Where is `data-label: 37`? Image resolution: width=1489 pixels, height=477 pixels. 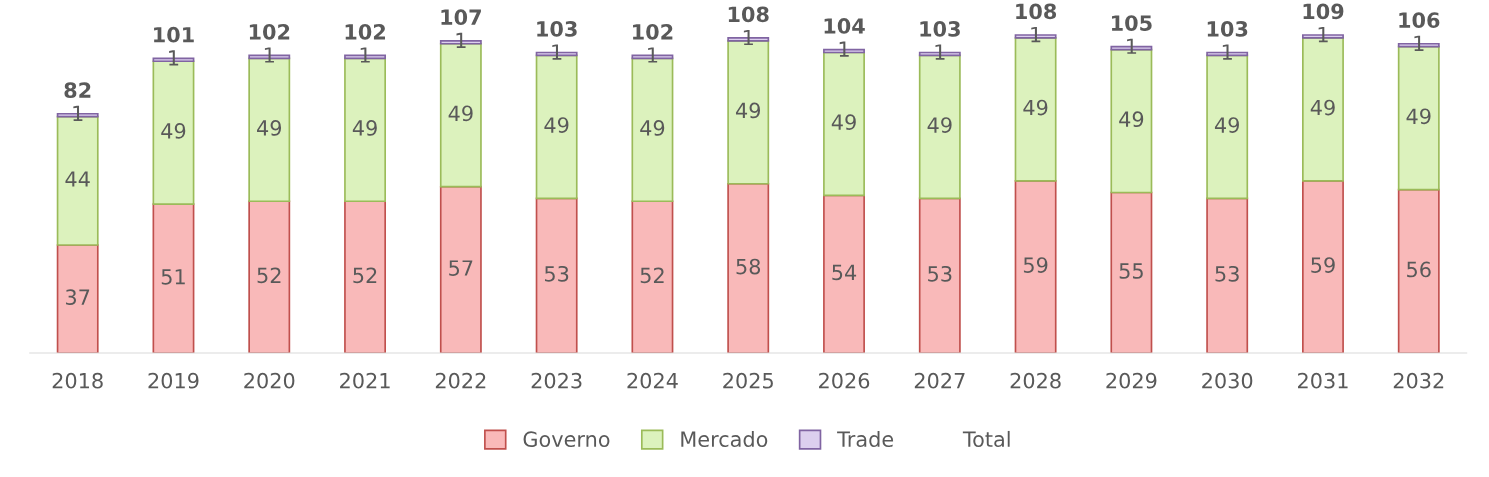
data-label: 37 is located at coordinates (78, 297).